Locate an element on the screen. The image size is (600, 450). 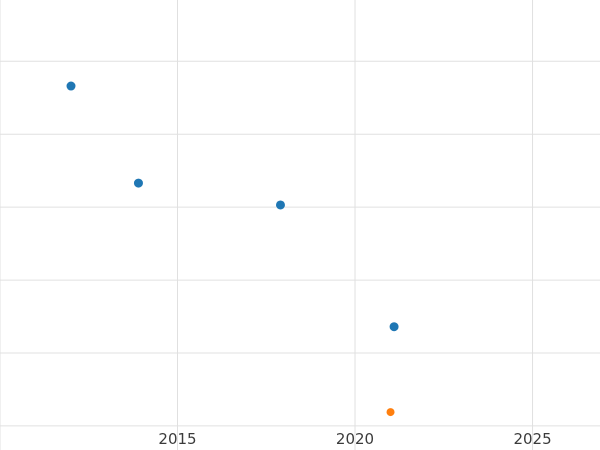
x-axis-tick-labels: 2015 2020 2025 is located at coordinates (354, 439).